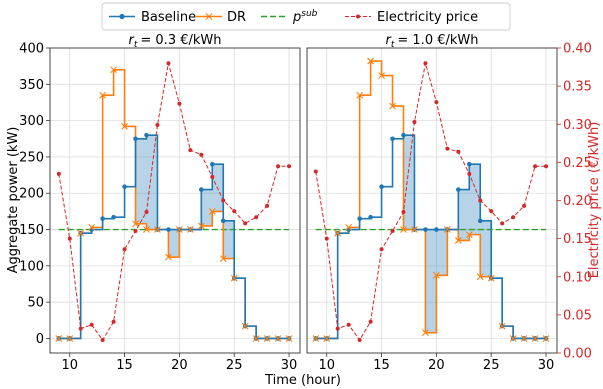  I want to click on legend-price-marker, so click(358, 16).